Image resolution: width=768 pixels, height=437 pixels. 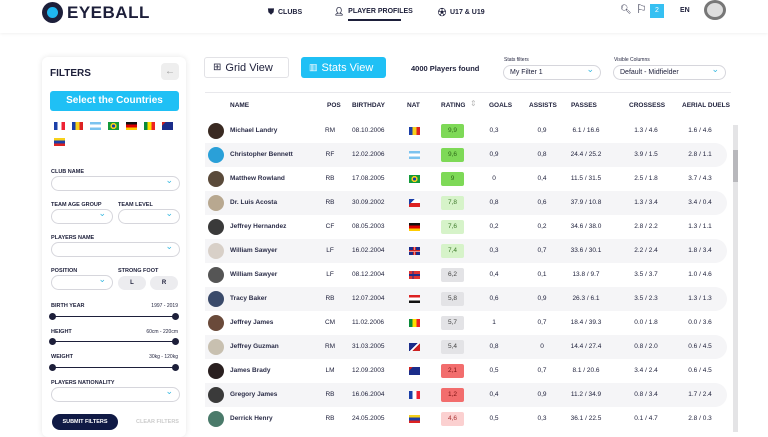 I want to click on flag-brazil, so click(x=113, y=126).